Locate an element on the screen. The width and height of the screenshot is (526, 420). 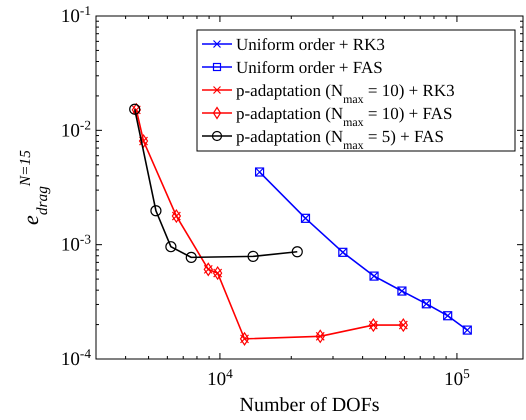
y-tick-label: 10$^{-1}$ is located at coordinates (75, 14).